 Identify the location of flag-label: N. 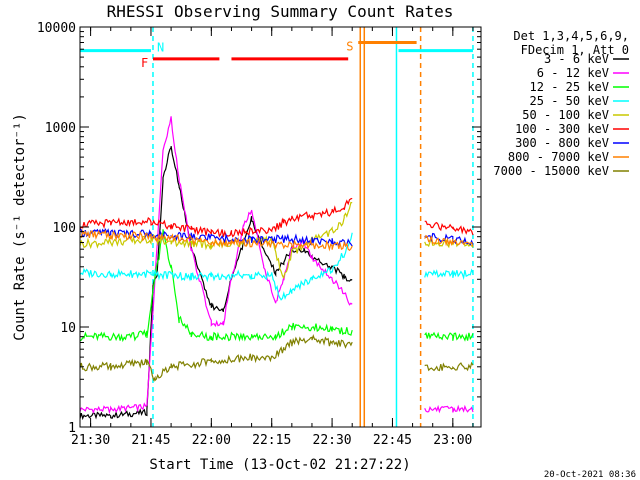
(160, 48).